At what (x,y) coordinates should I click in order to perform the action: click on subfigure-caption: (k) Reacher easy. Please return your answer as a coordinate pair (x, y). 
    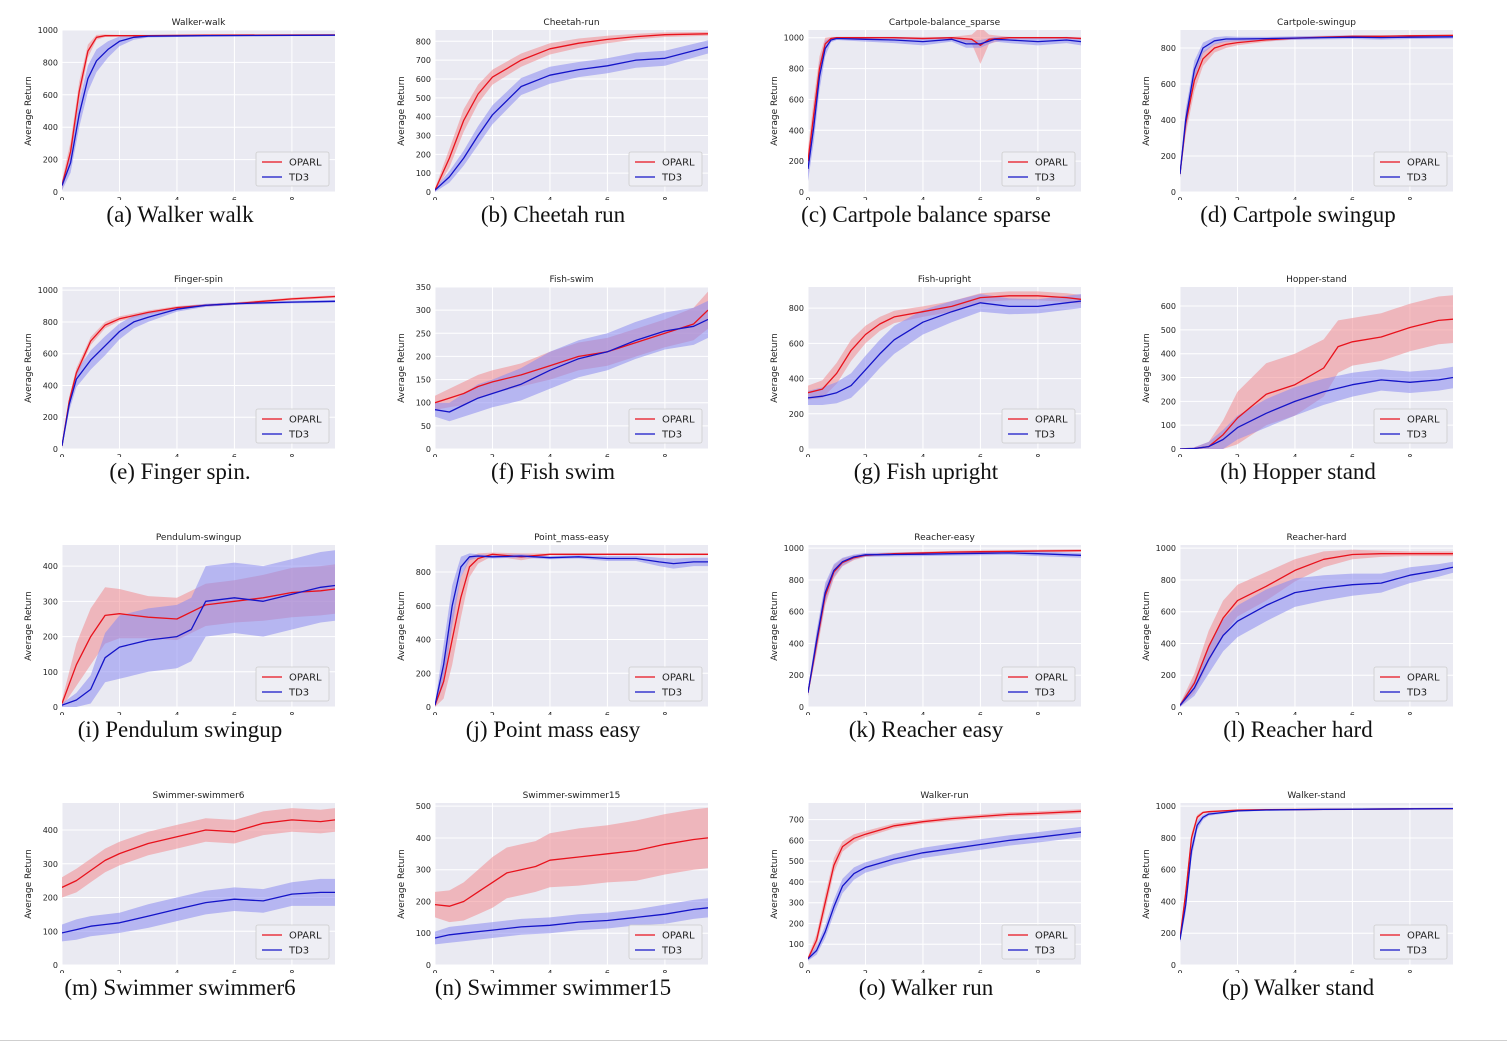
    Looking at the image, I should click on (926, 729).